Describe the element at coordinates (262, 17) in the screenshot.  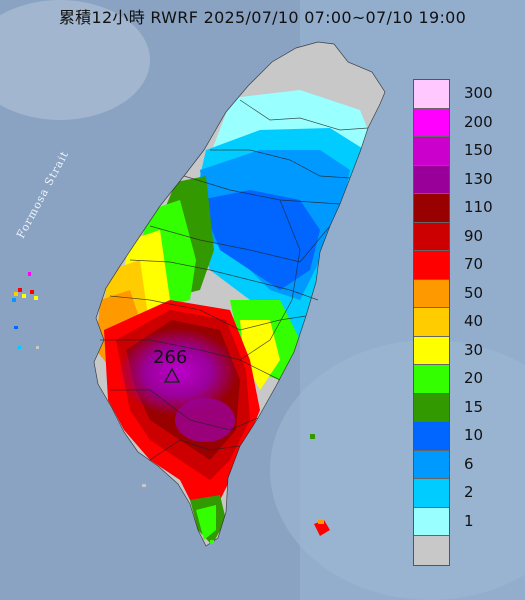
I see `map-title: 累積12小時 RWRF 2025/07/10 07:00~07/10 19:00` at that location.